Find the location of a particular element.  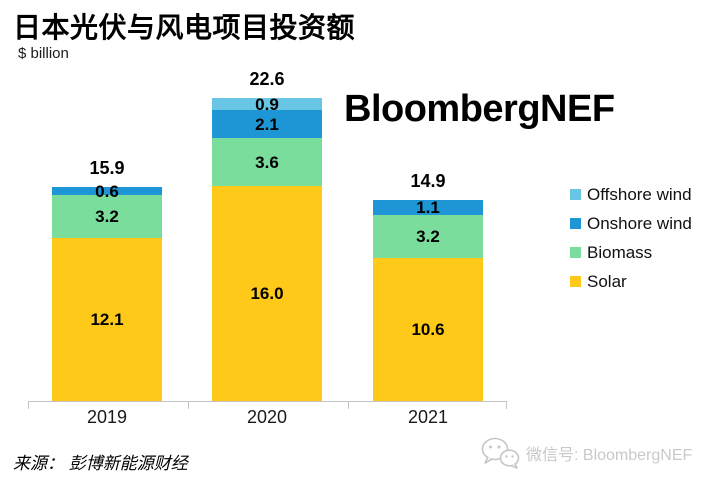

bar-total-label: 22.6 is located at coordinates (267, 79).